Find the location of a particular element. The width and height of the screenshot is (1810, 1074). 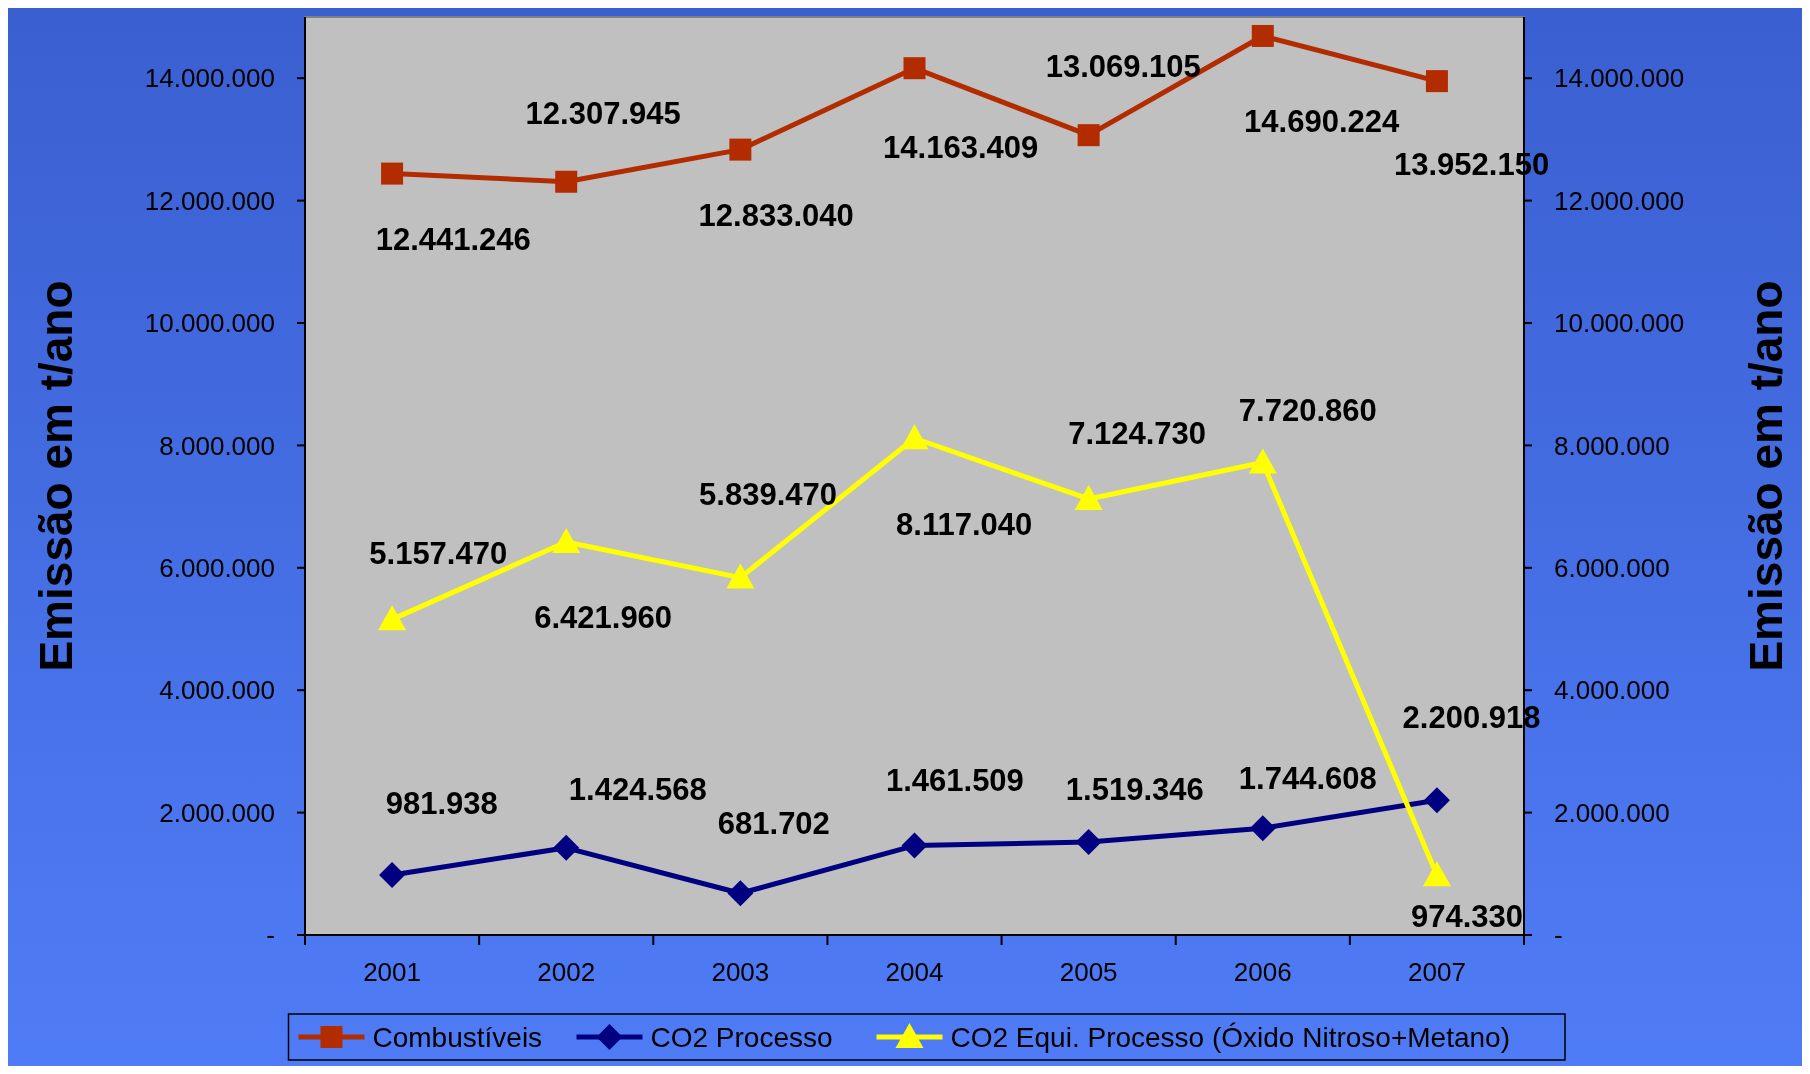

x-tick-label: 2002 is located at coordinates (566, 972).